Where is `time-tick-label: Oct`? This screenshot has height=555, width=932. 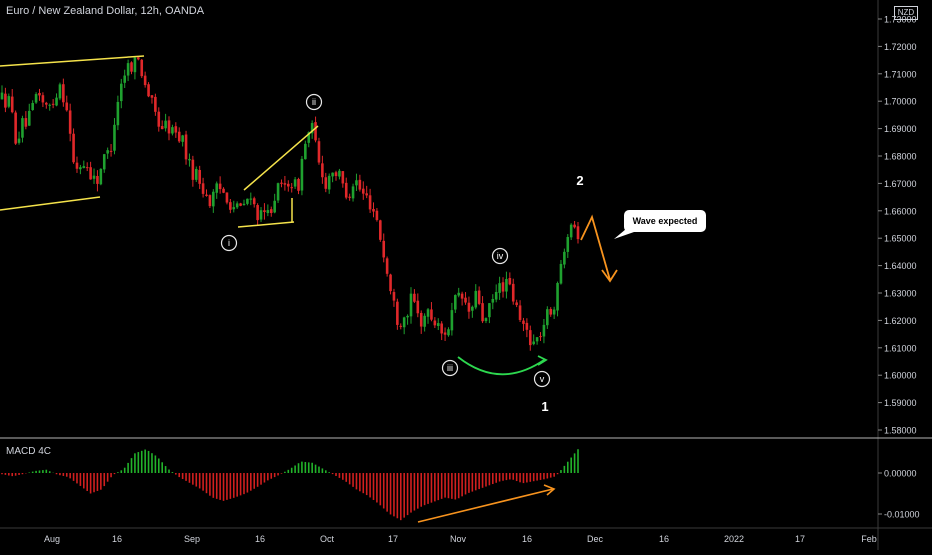
time-tick-label: Oct is located at coordinates (327, 539).